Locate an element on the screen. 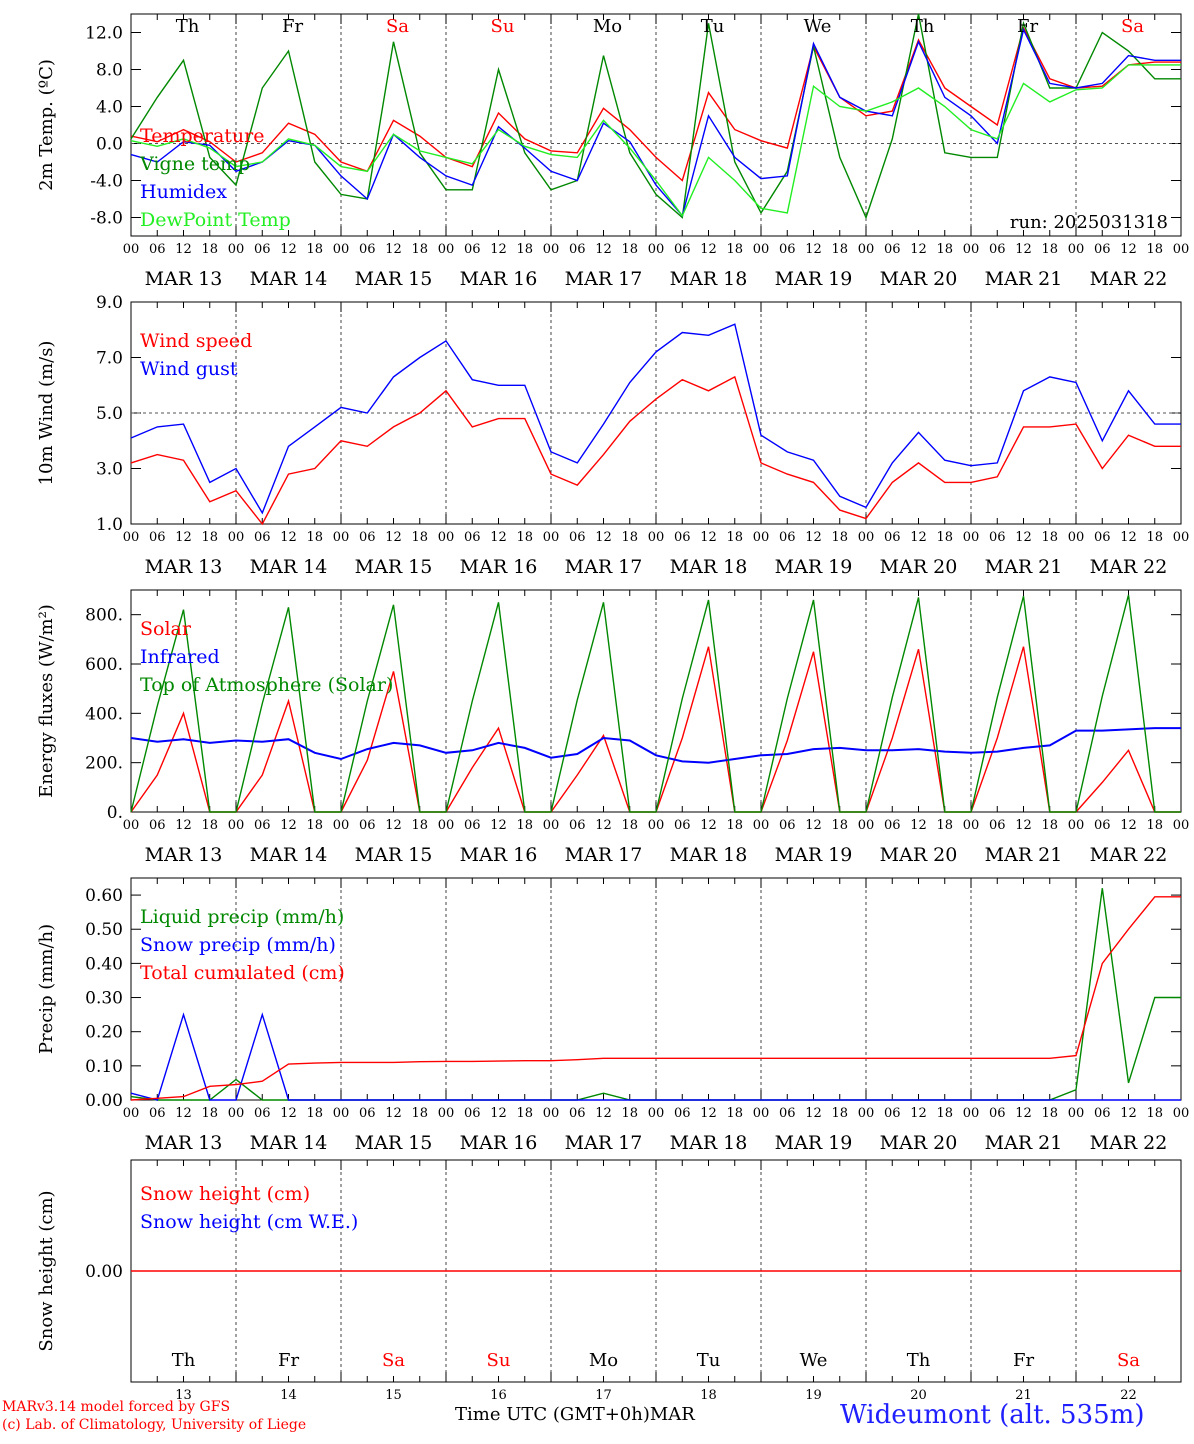 This screenshot has width=1194, height=1444. legend-entry: Wind gust is located at coordinates (189, 369).